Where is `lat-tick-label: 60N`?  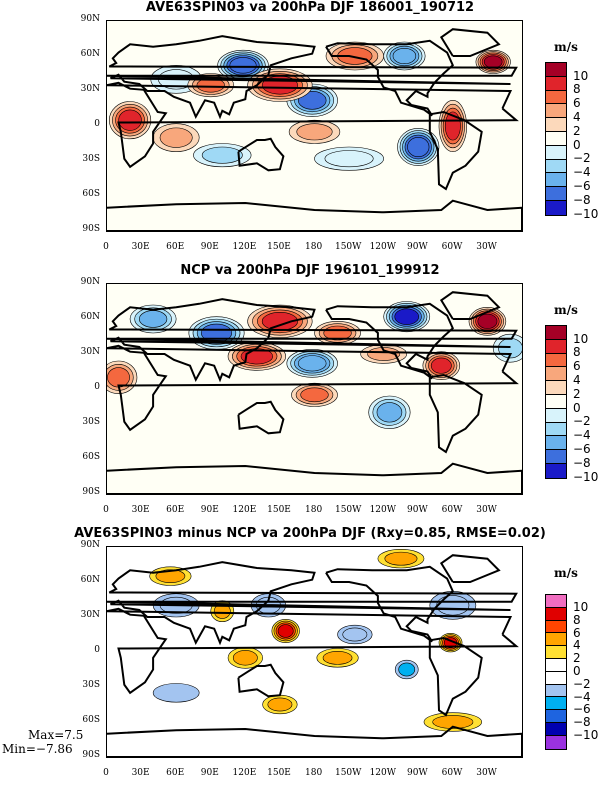
lat-tick-label: 60N is located at coordinates (90, 54).